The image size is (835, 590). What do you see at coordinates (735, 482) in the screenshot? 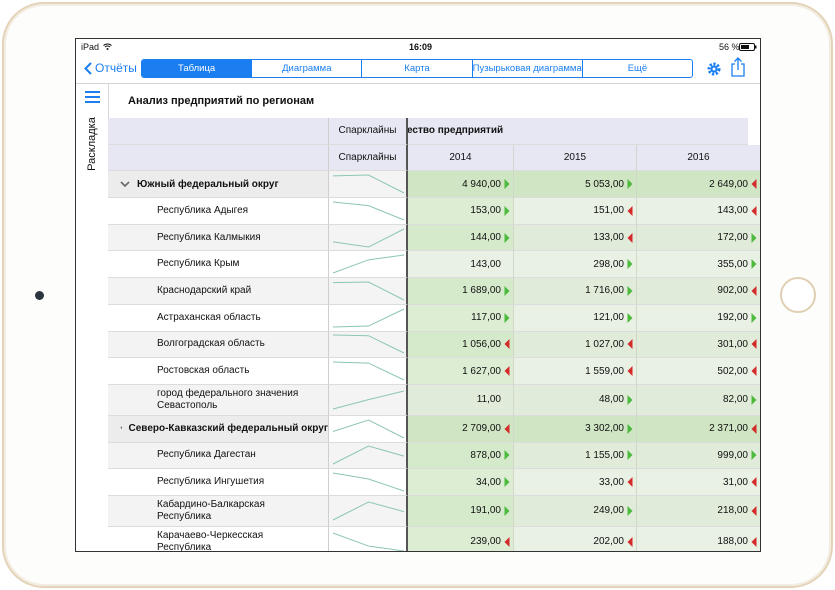
I see `value: 31,00` at bounding box center [735, 482].